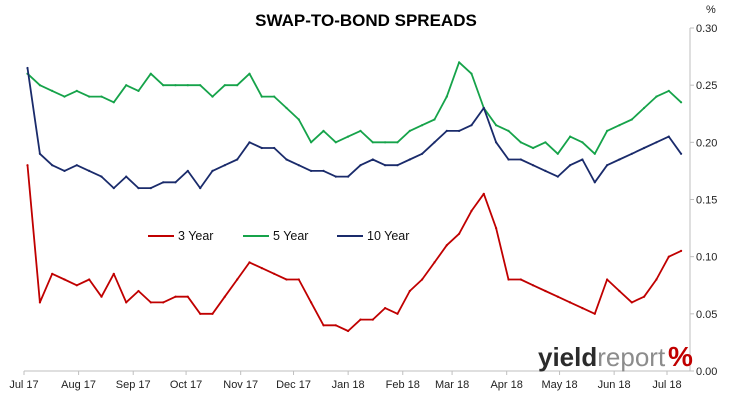 The height and width of the screenshot is (400, 732). Describe the element at coordinates (567, 357) in the screenshot. I see `logo-yield: yield` at that location.